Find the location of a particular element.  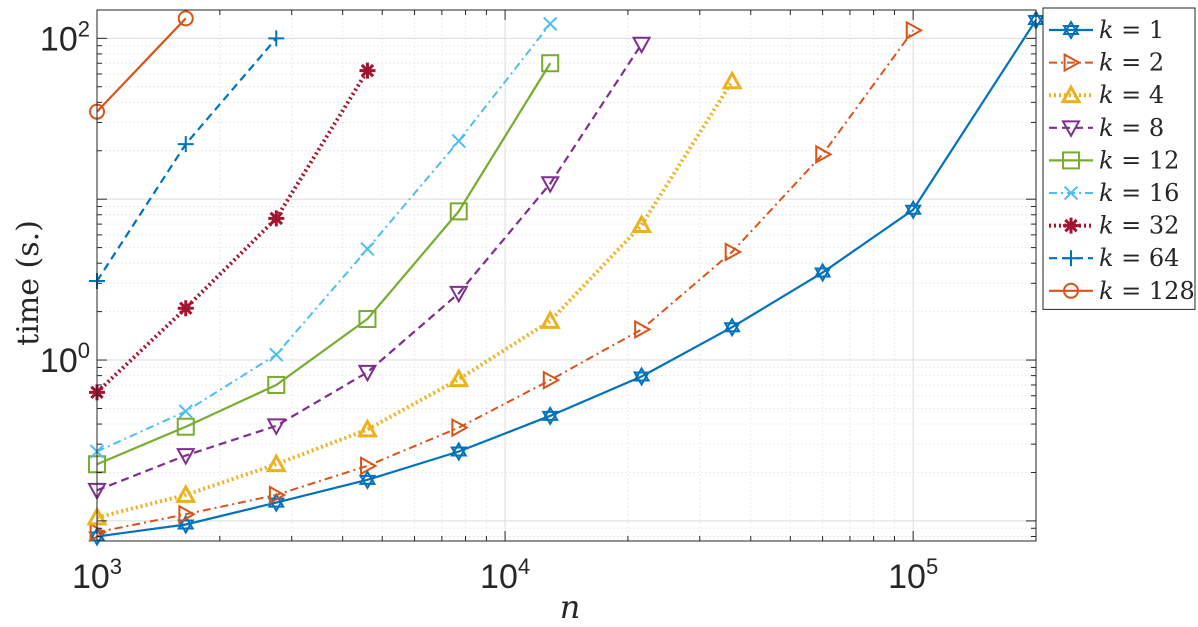

legend-item: k = 64 is located at coordinates (1114, 258).